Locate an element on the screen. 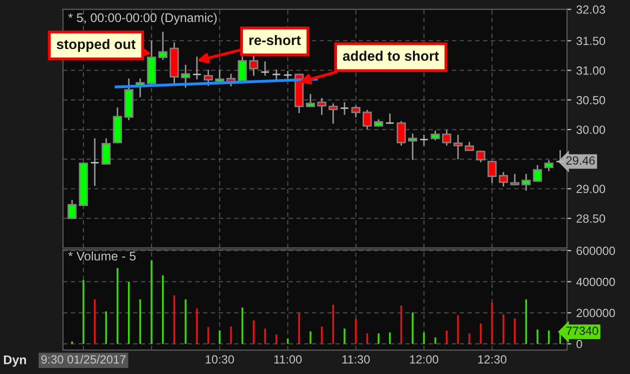 The height and width of the screenshot is (374, 630). y-tick-label: 32.03 is located at coordinates (591, 9).